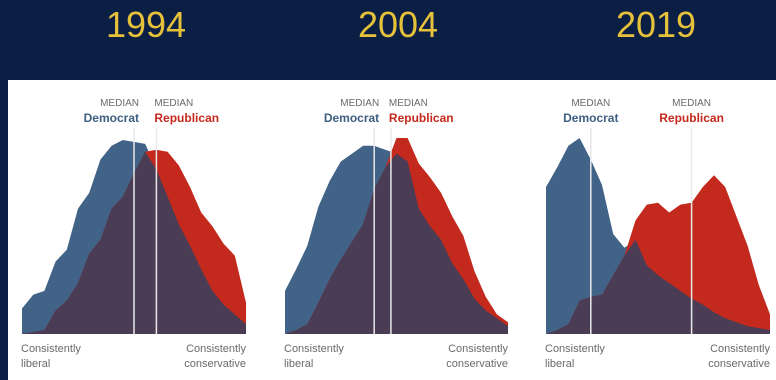 This screenshot has width=776, height=380. I want to click on republican-area-2019, so click(658, 254).